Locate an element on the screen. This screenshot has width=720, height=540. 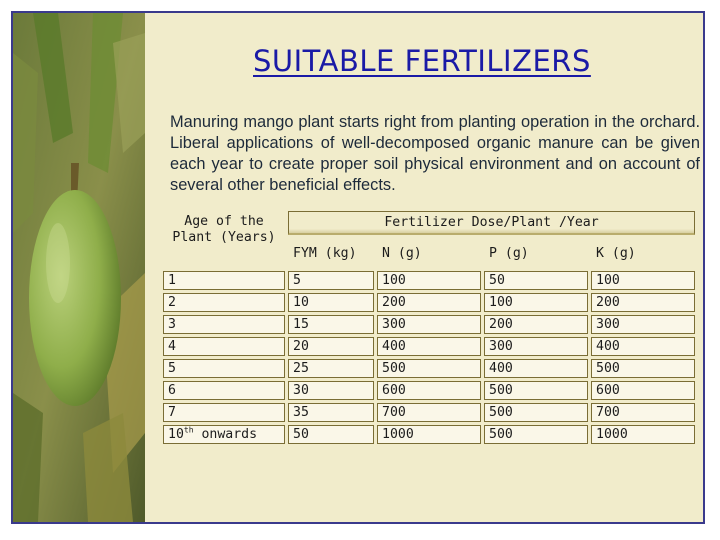
cell-n: 600 is located at coordinates (429, 390).